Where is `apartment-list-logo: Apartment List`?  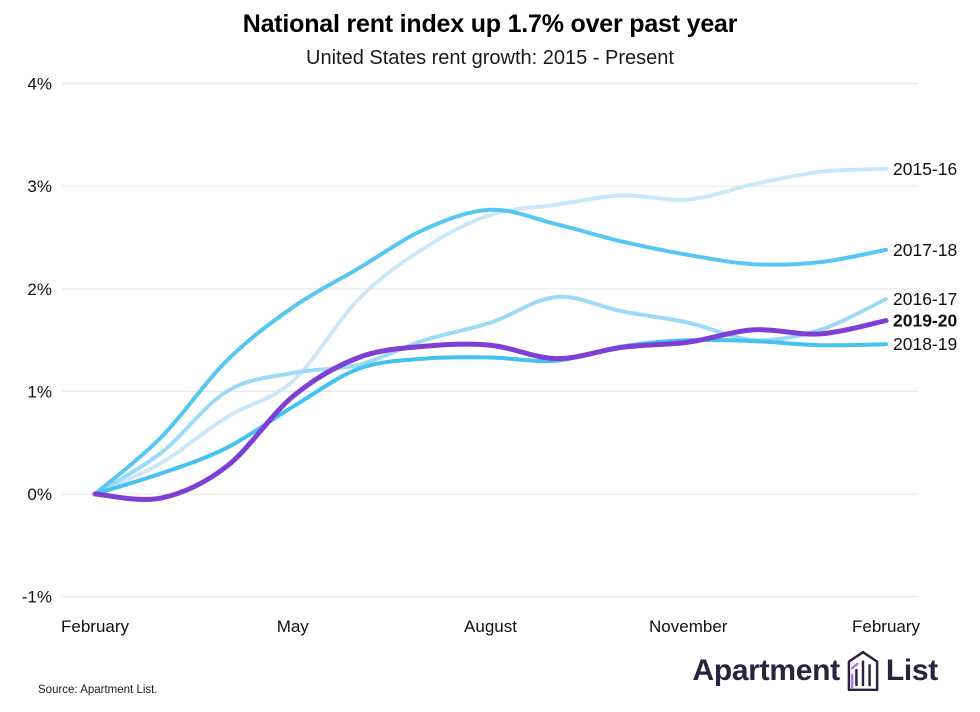 apartment-list-logo: Apartment List is located at coordinates (815, 671).